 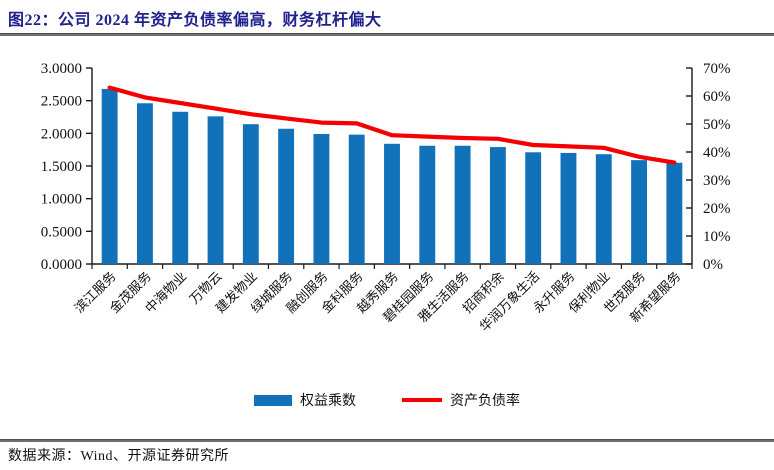 I want to click on right-axis-tick-label: 40%, so click(x=717, y=153).